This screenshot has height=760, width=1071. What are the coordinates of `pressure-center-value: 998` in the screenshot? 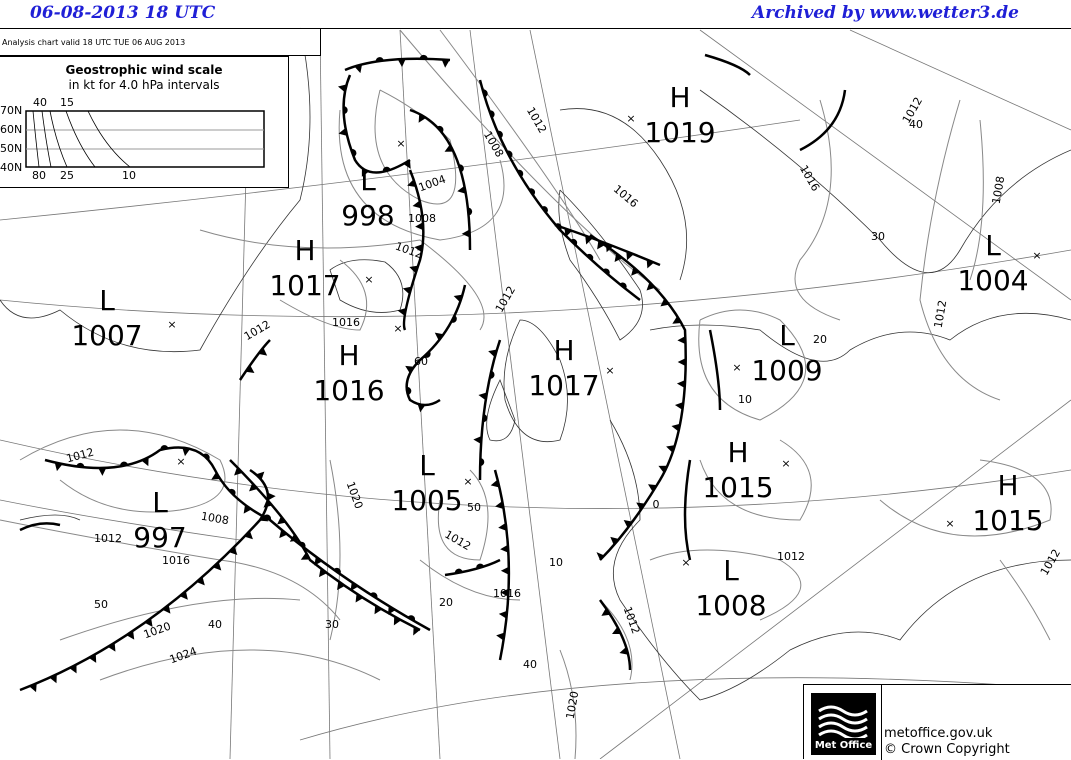 It's located at (367, 215).